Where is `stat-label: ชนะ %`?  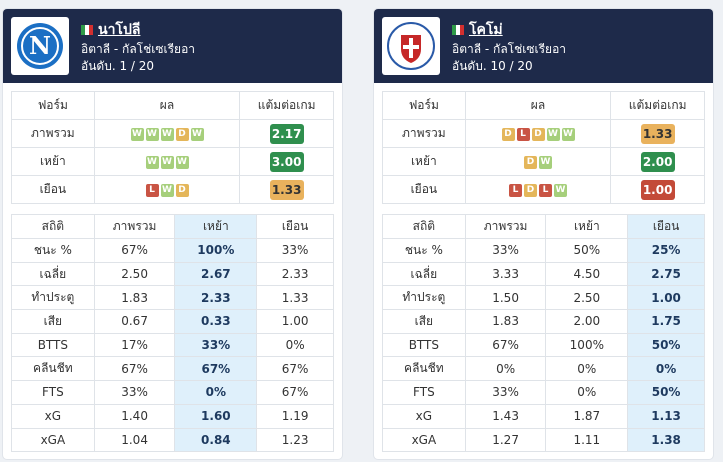
stat-label: ชนะ % is located at coordinates (424, 250).